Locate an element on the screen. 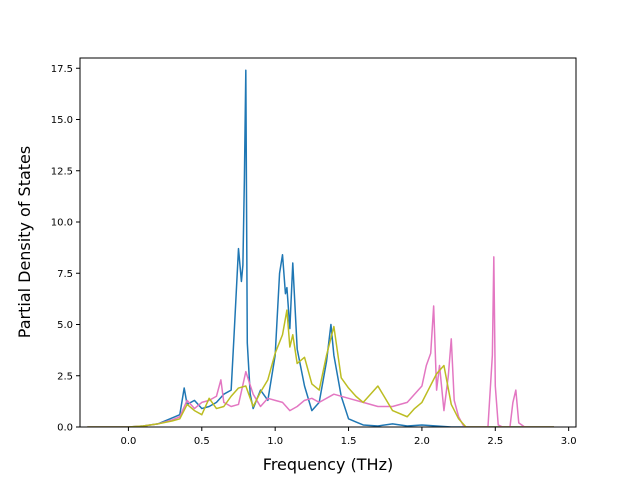  y-tick-label: 5.0 is located at coordinates (65, 325).